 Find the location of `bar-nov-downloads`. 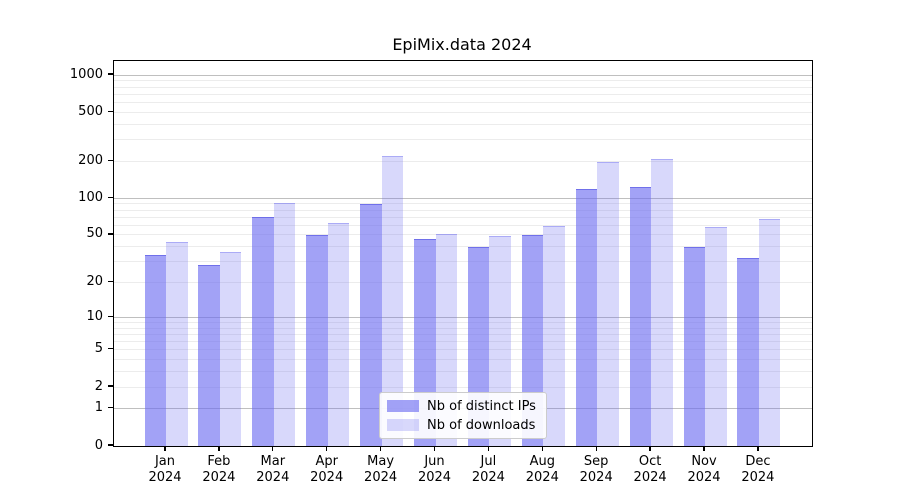

bar-nov-downloads is located at coordinates (716, 336).